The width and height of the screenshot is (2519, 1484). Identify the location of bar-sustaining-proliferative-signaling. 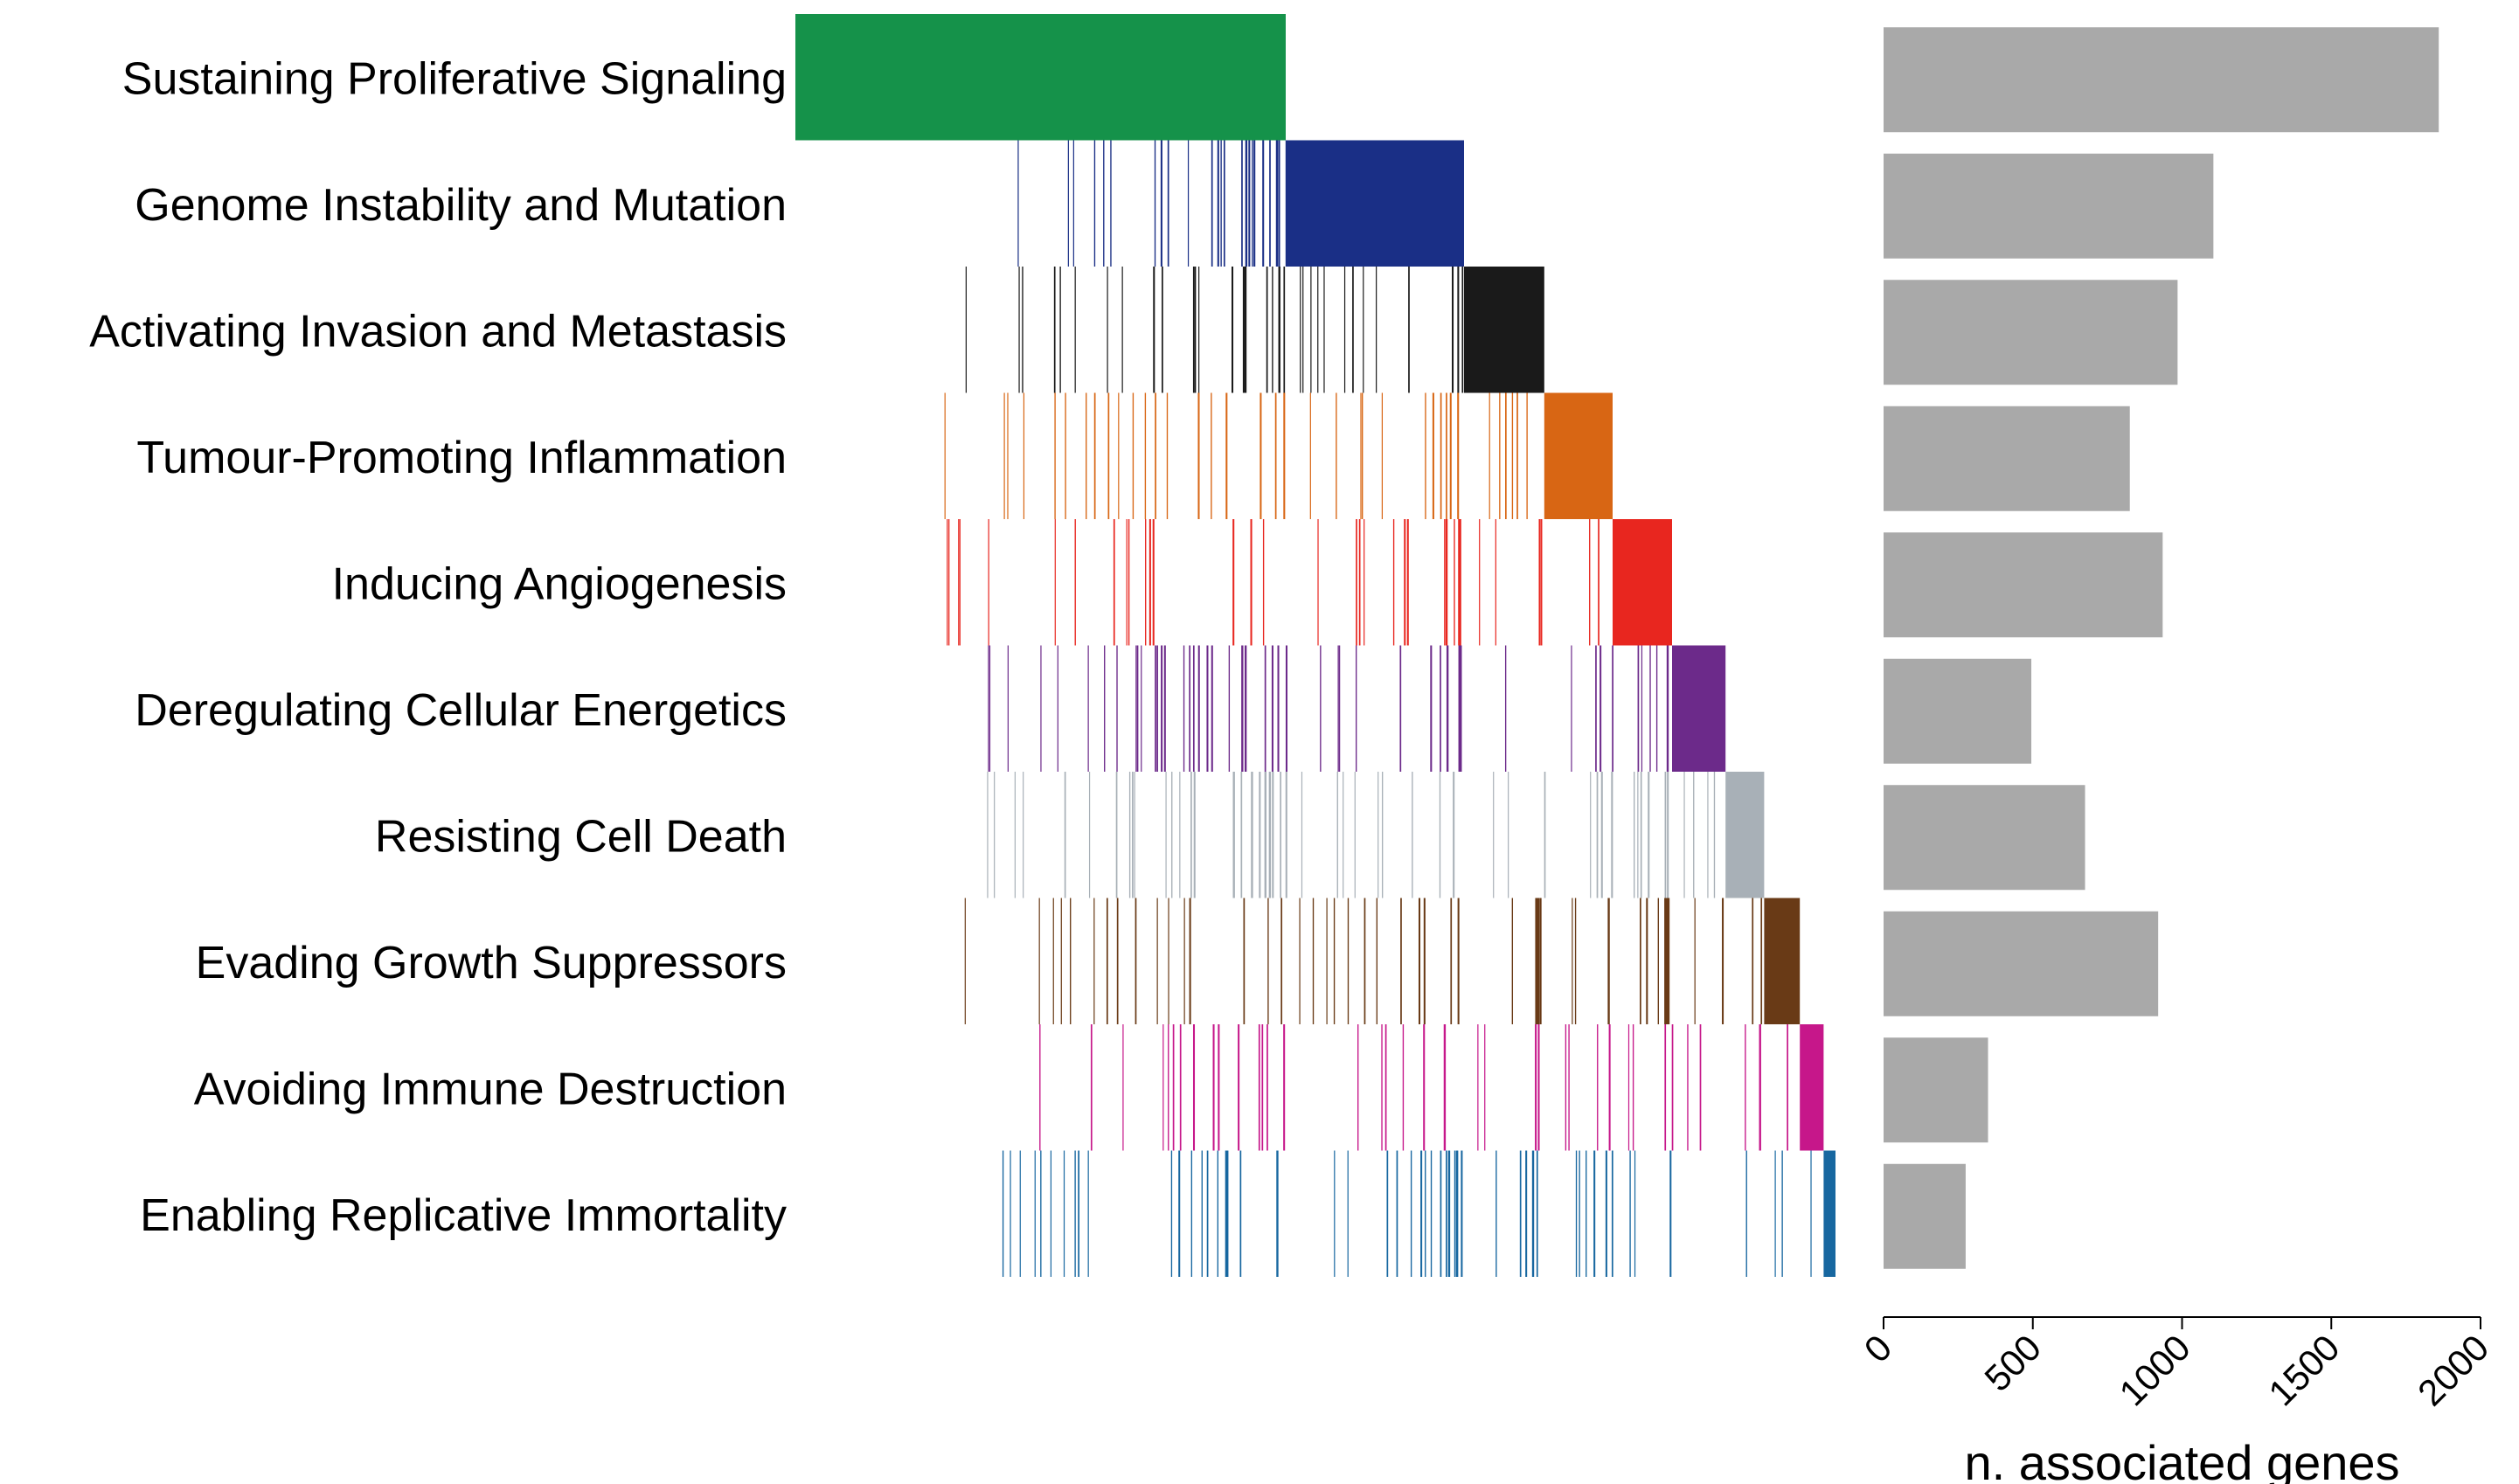
(2161, 80).